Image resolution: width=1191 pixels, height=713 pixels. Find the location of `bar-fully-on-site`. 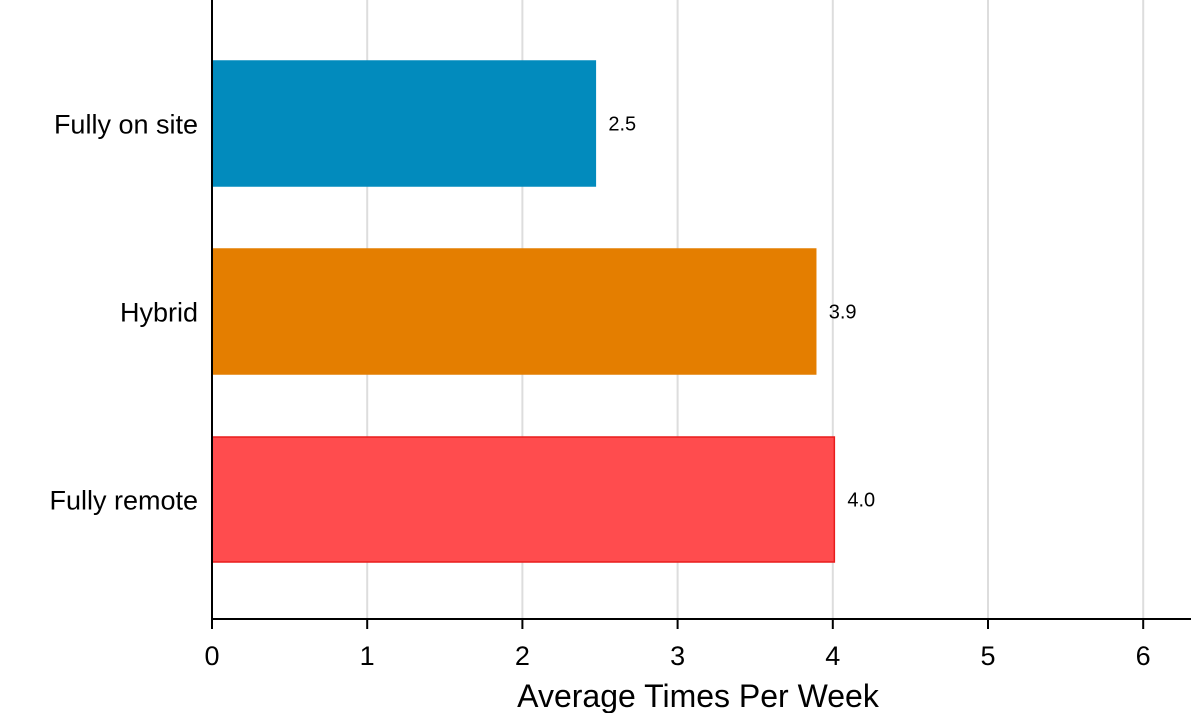

bar-fully-on-site is located at coordinates (404, 123).